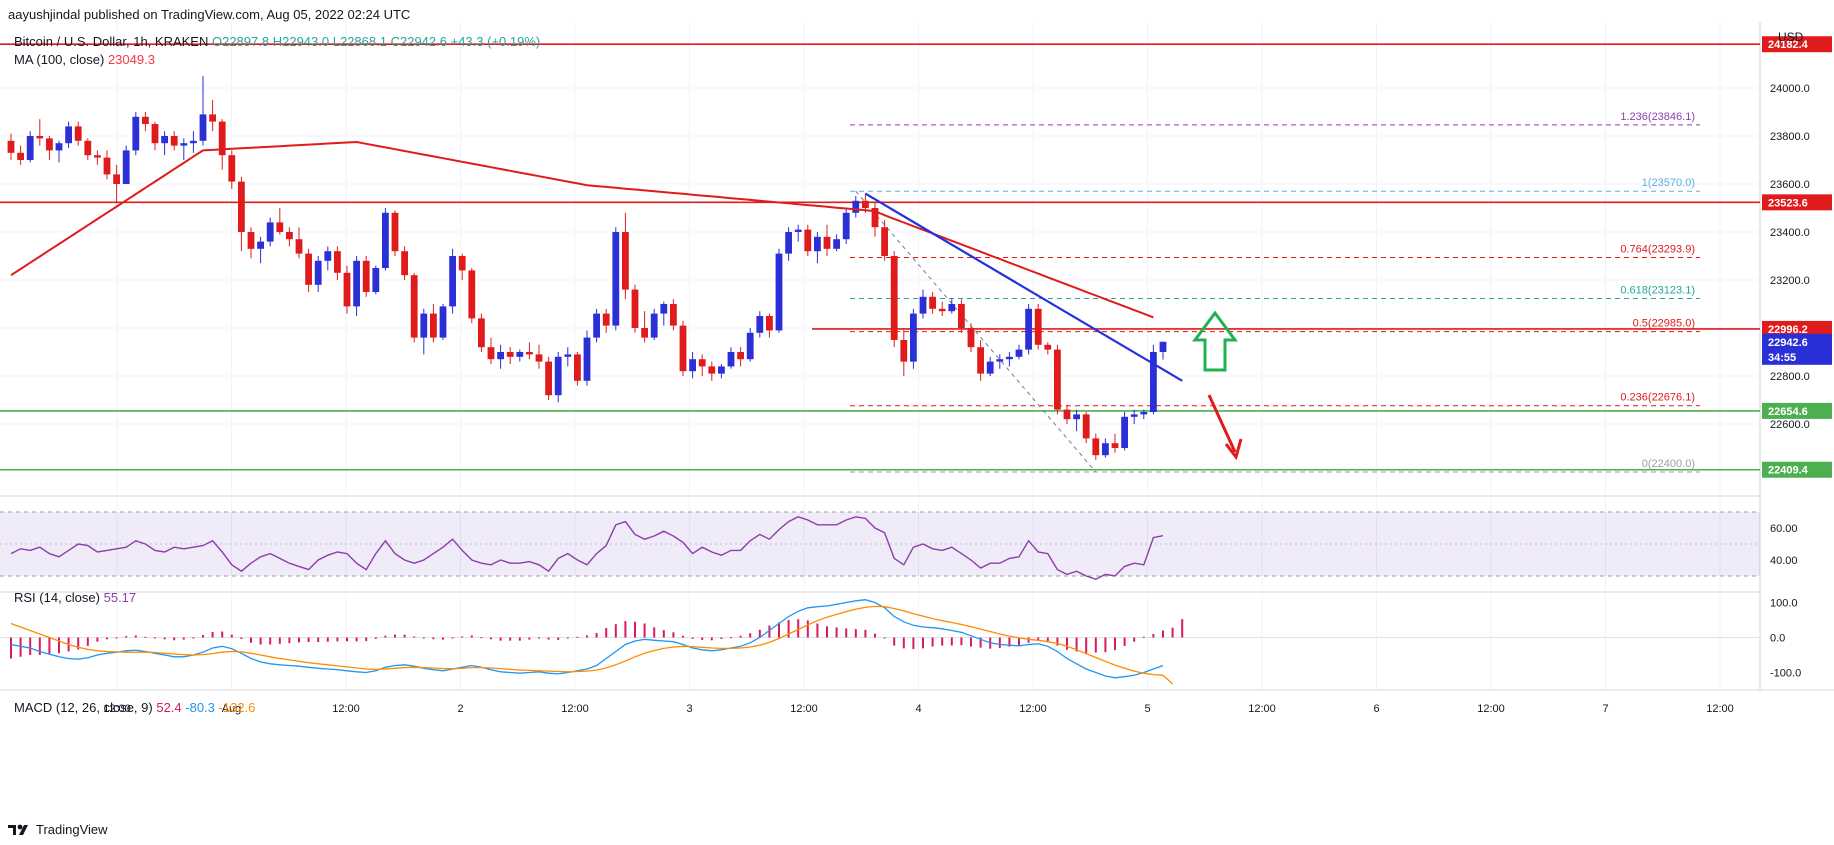 Image resolution: width=1834 pixels, height=845 pixels. I want to click on rsi-tick-label: 40.00, so click(1784, 561).